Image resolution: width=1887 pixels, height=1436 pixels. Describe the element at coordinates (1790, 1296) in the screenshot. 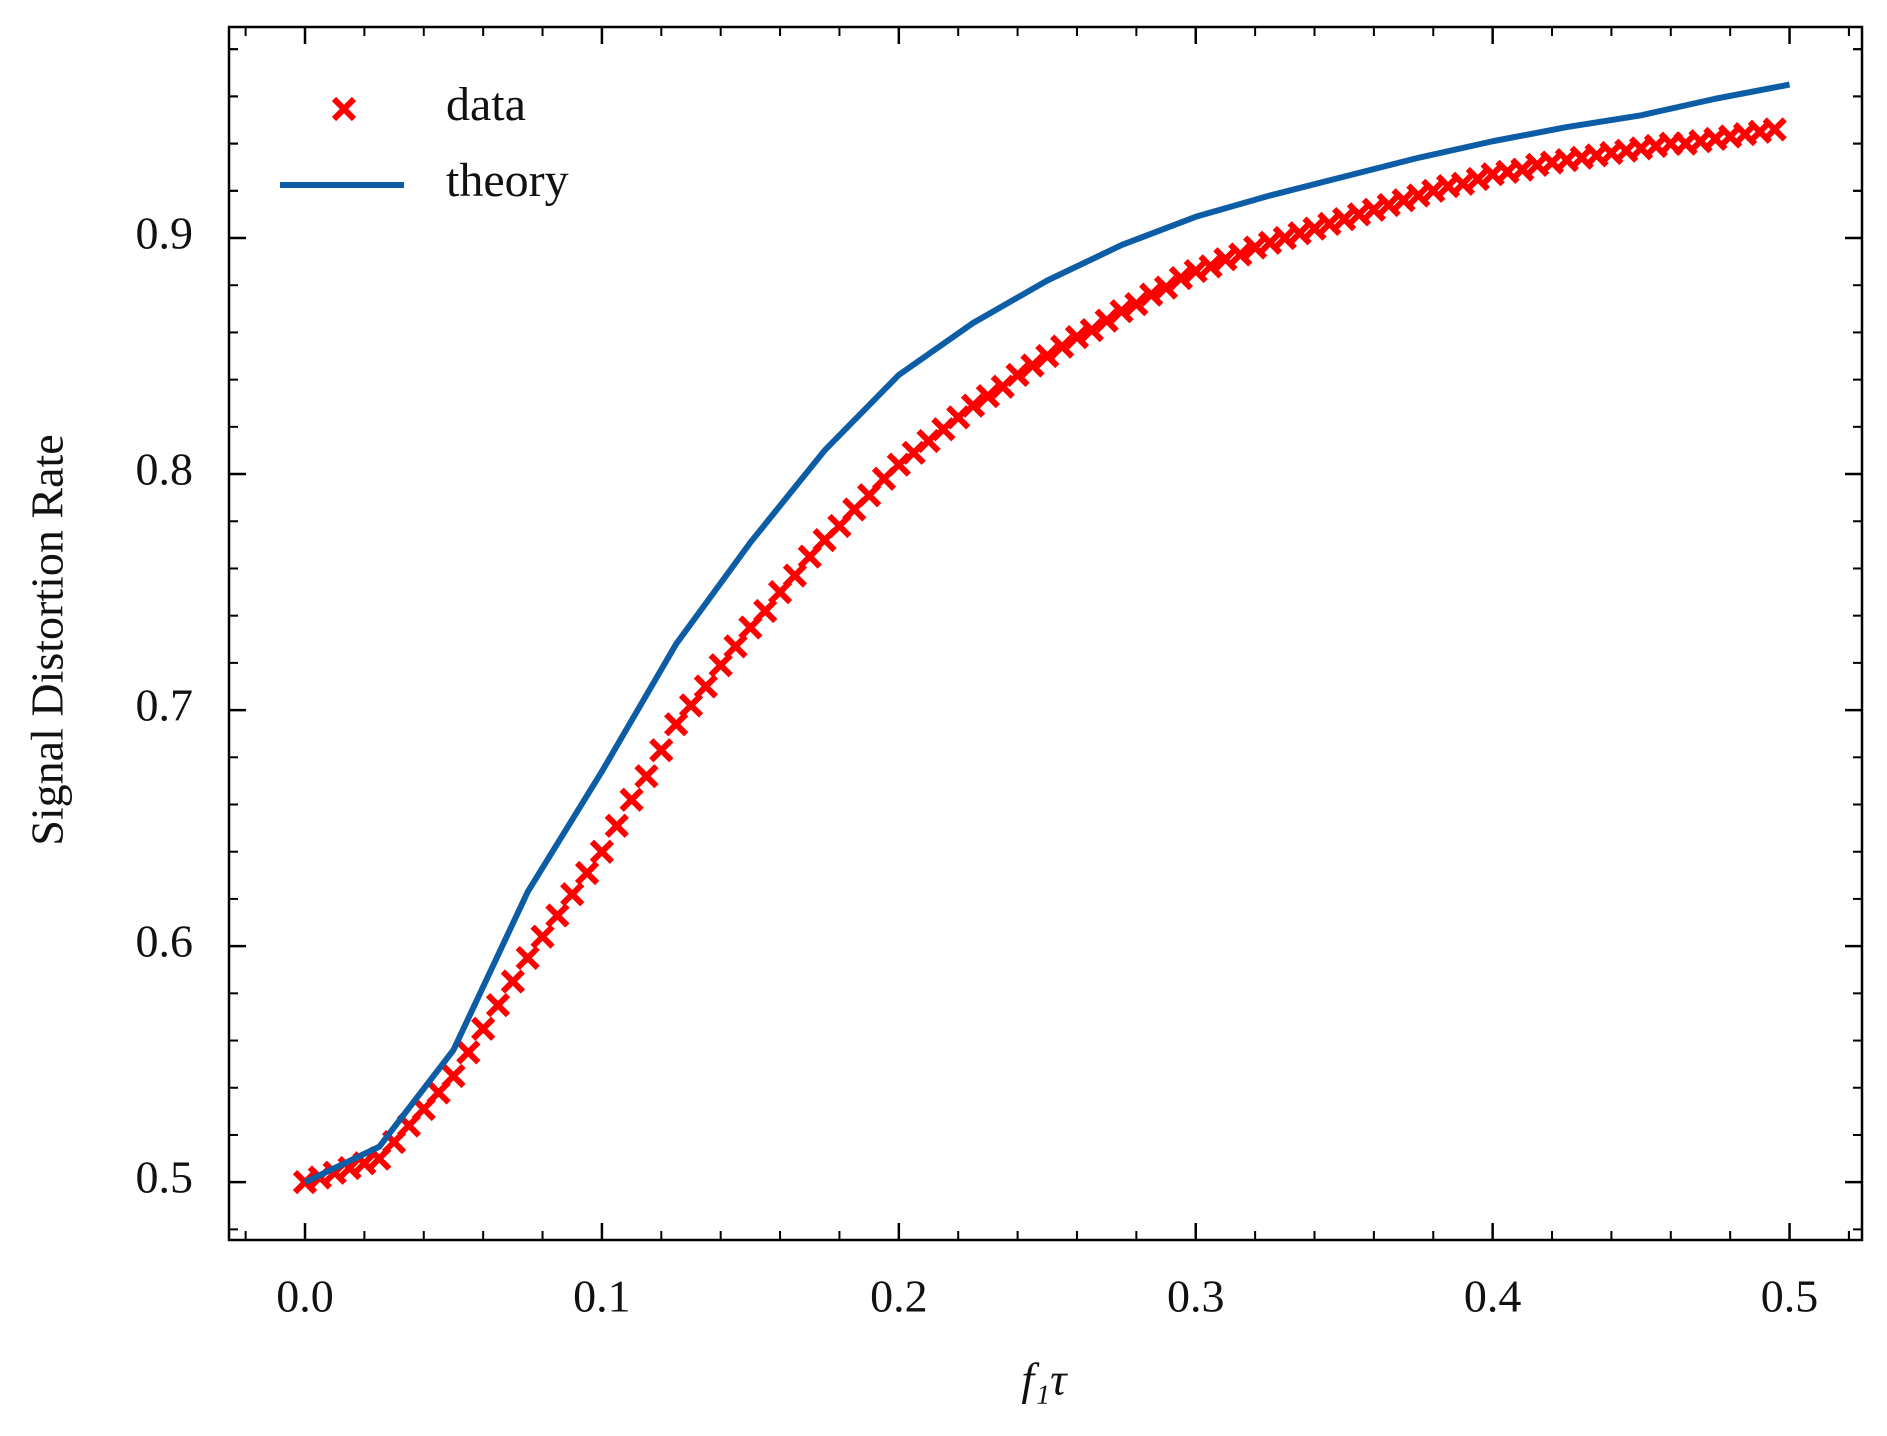

I see `x-tick-label: 0.5` at that location.